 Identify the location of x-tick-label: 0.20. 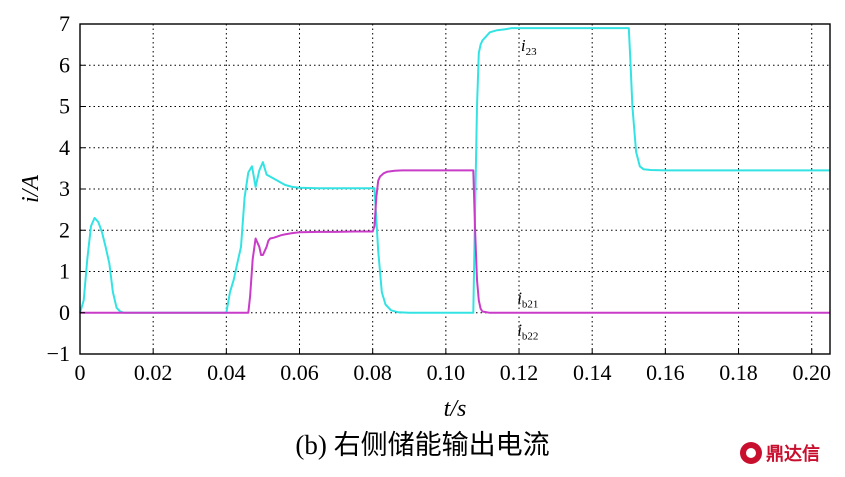
(811, 372).